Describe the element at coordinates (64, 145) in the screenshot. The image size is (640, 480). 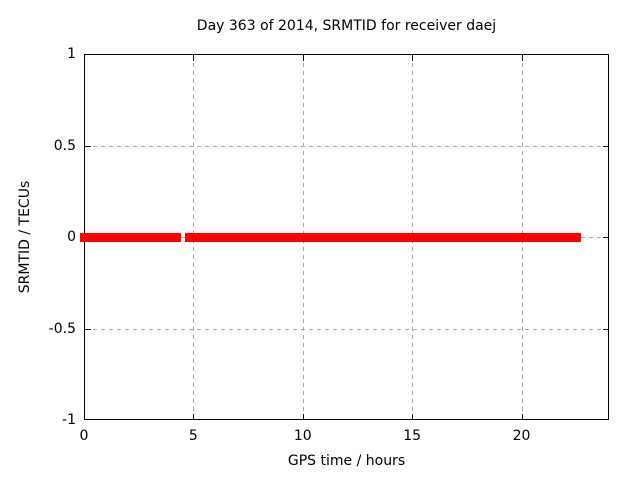
I see `y-tick-label: 0.5` at that location.